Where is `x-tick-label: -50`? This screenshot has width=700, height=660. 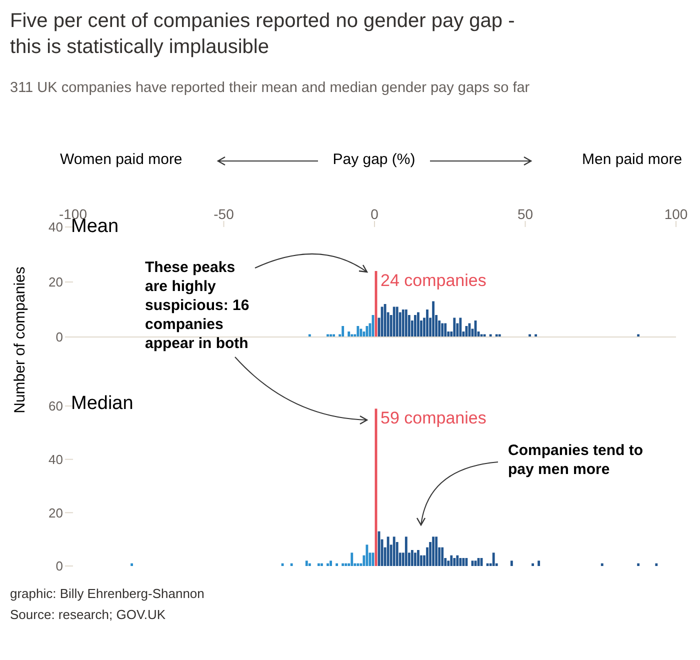 x-tick-label: -50 is located at coordinates (224, 214).